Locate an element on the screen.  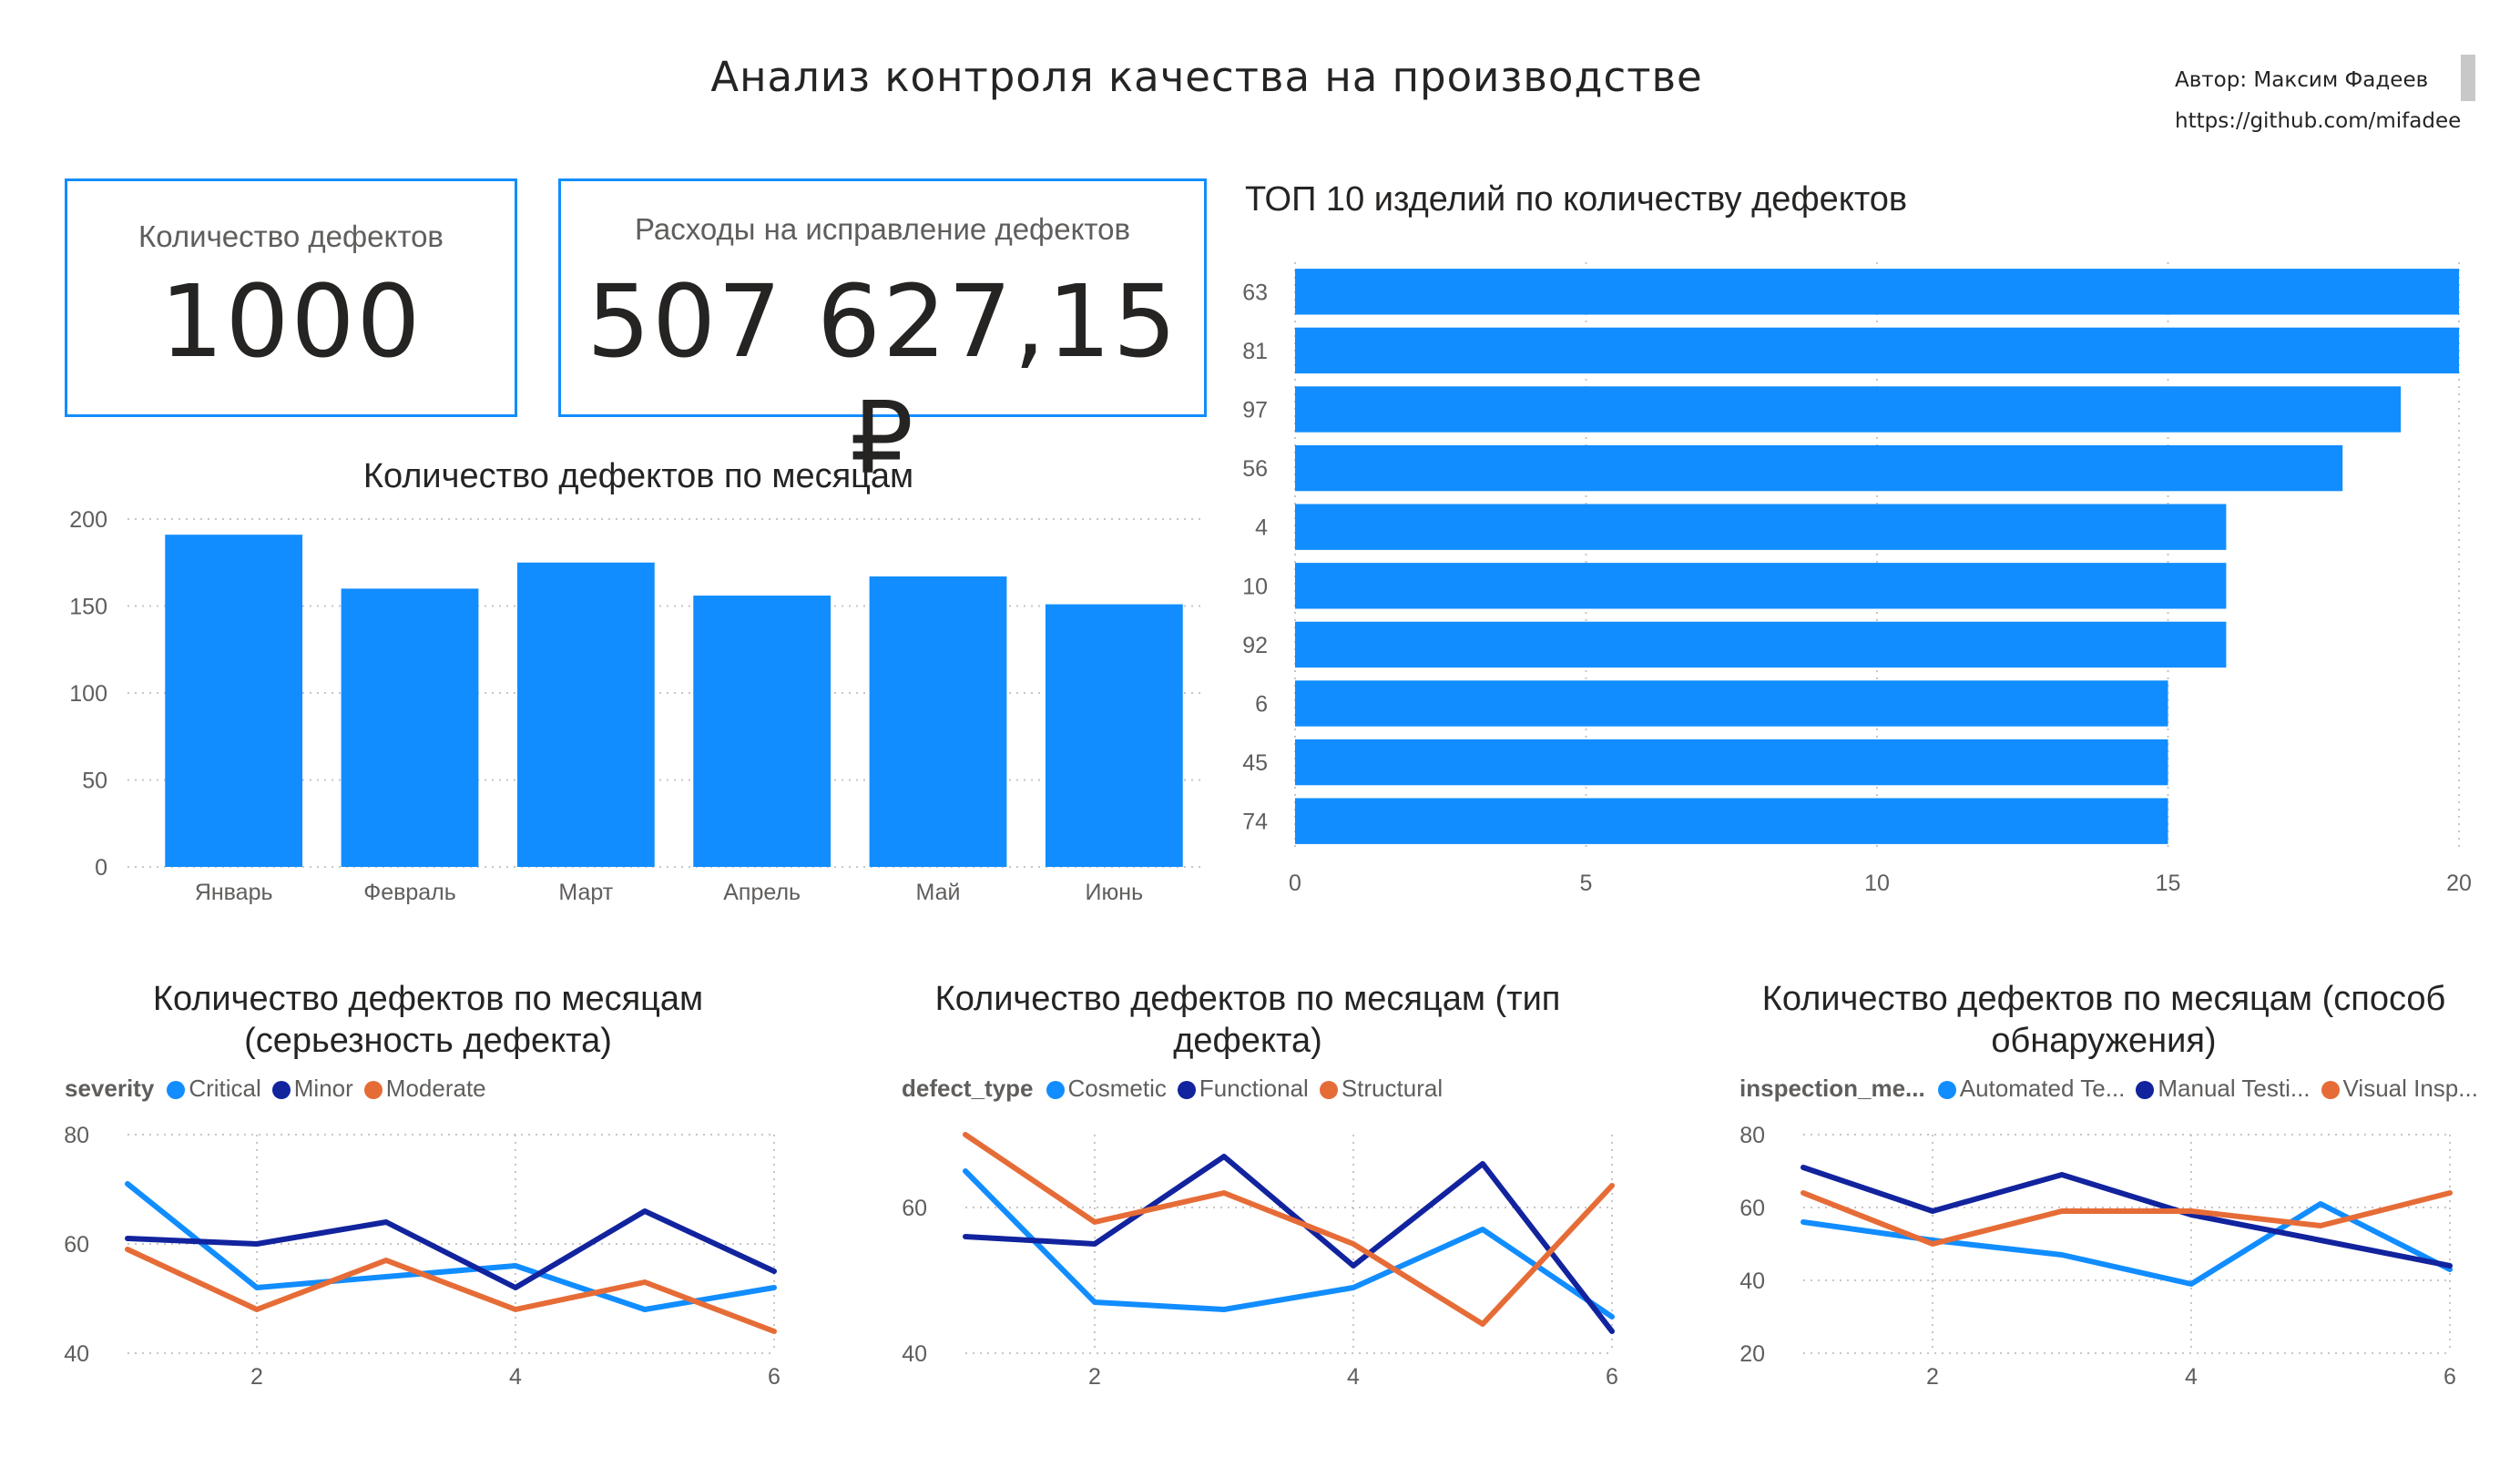
x-tick-label: 5 is located at coordinates (1586, 884).